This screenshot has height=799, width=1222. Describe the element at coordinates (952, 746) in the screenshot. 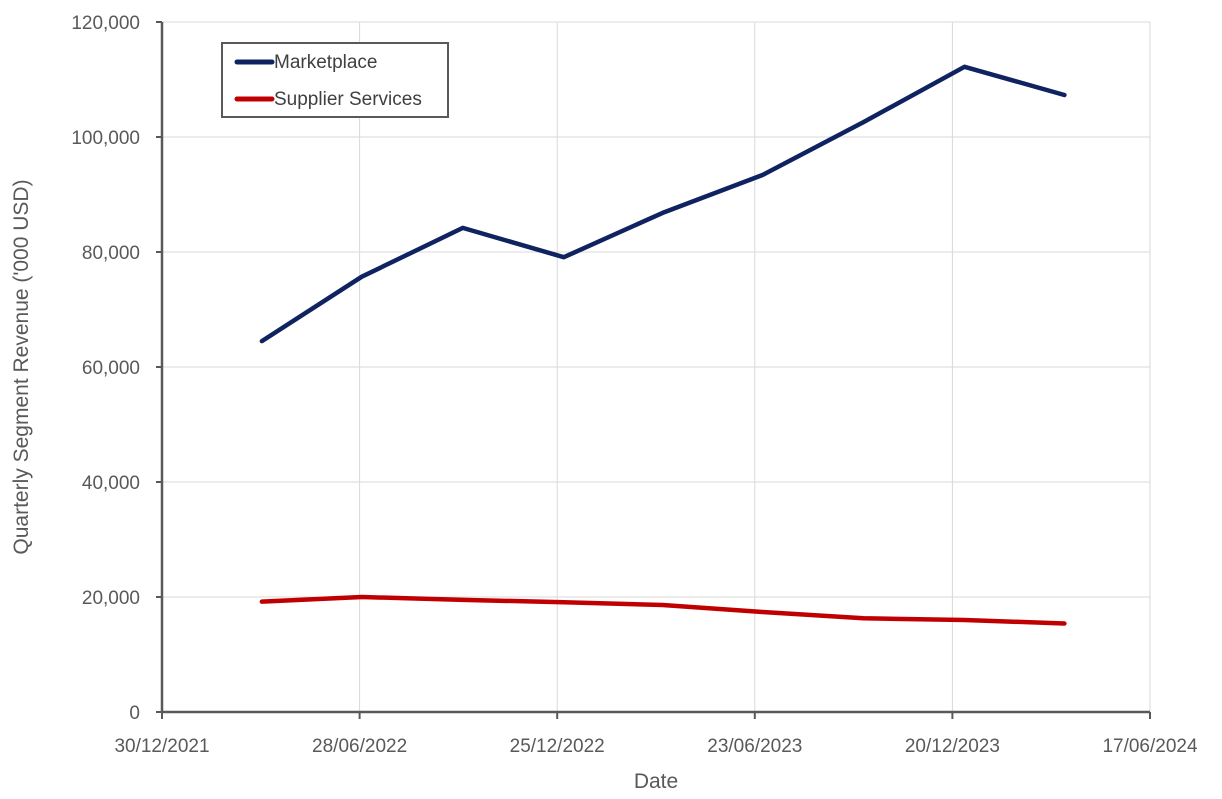

I see `x-tick-label: 20/12/2023` at that location.